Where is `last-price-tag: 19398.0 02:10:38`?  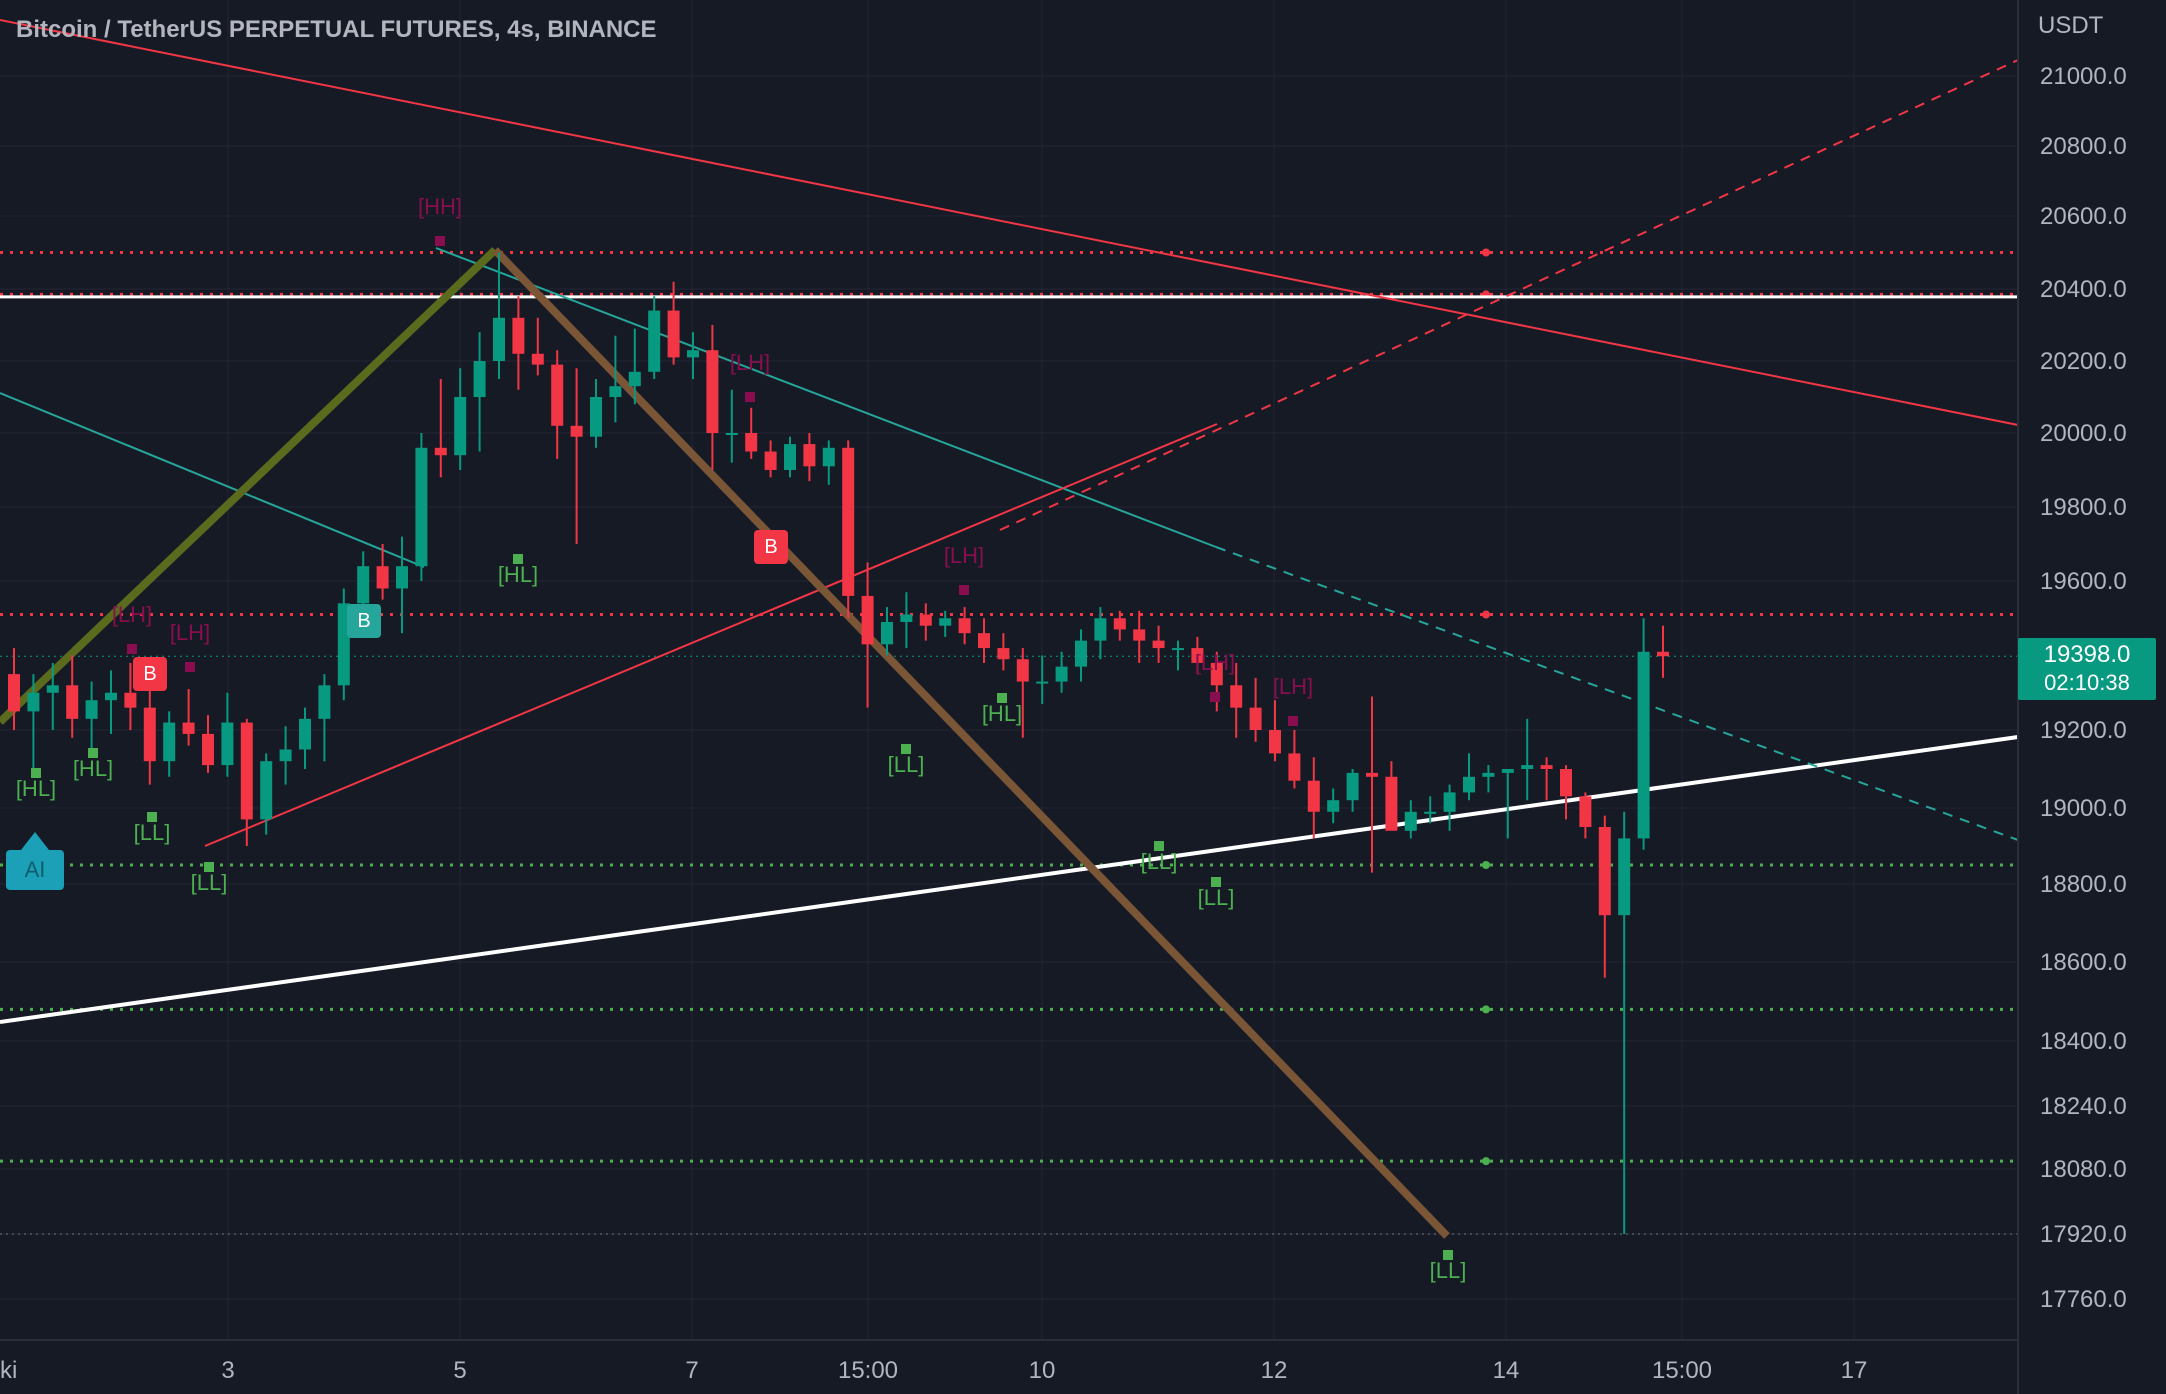 last-price-tag: 19398.0 02:10:38 is located at coordinates (2087, 669).